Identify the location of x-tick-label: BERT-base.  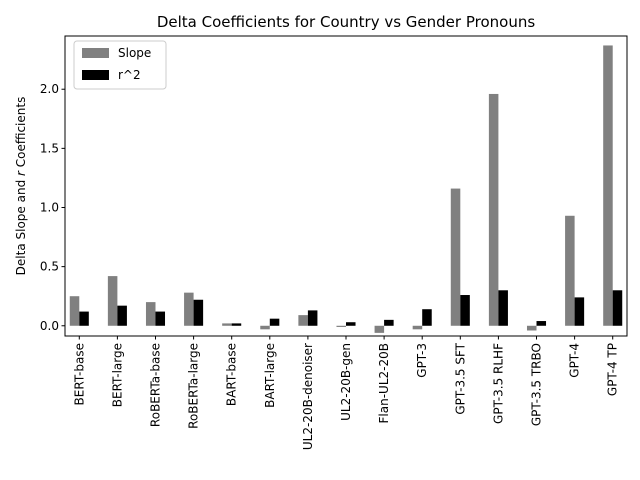
(79, 374).